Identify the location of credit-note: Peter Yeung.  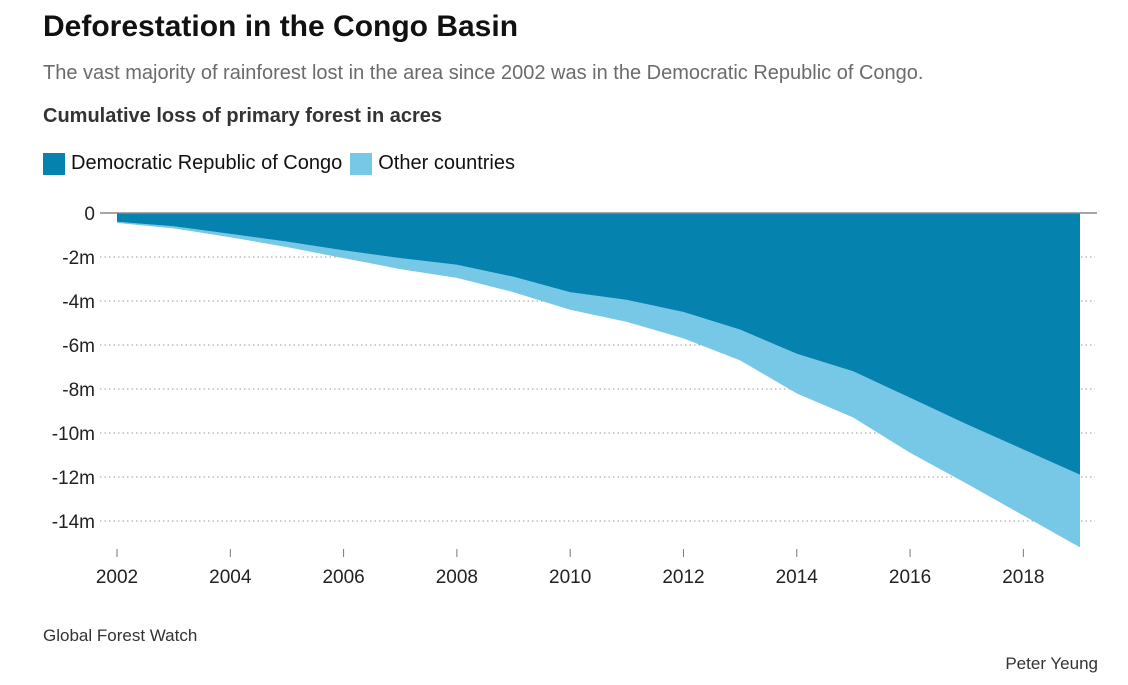
(1051, 663).